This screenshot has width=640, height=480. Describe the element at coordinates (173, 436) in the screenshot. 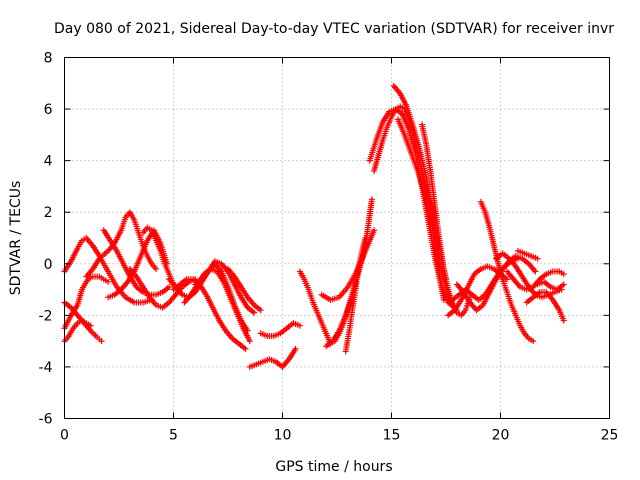

I see `x-tick-label: 5` at that location.